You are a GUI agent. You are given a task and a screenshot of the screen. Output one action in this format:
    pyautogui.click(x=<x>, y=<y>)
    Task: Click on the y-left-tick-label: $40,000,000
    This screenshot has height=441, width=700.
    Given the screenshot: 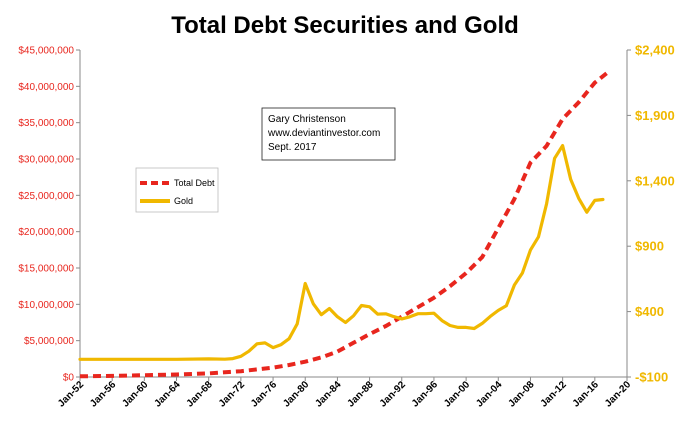 What is the action you would take?
    pyautogui.click(x=46, y=87)
    